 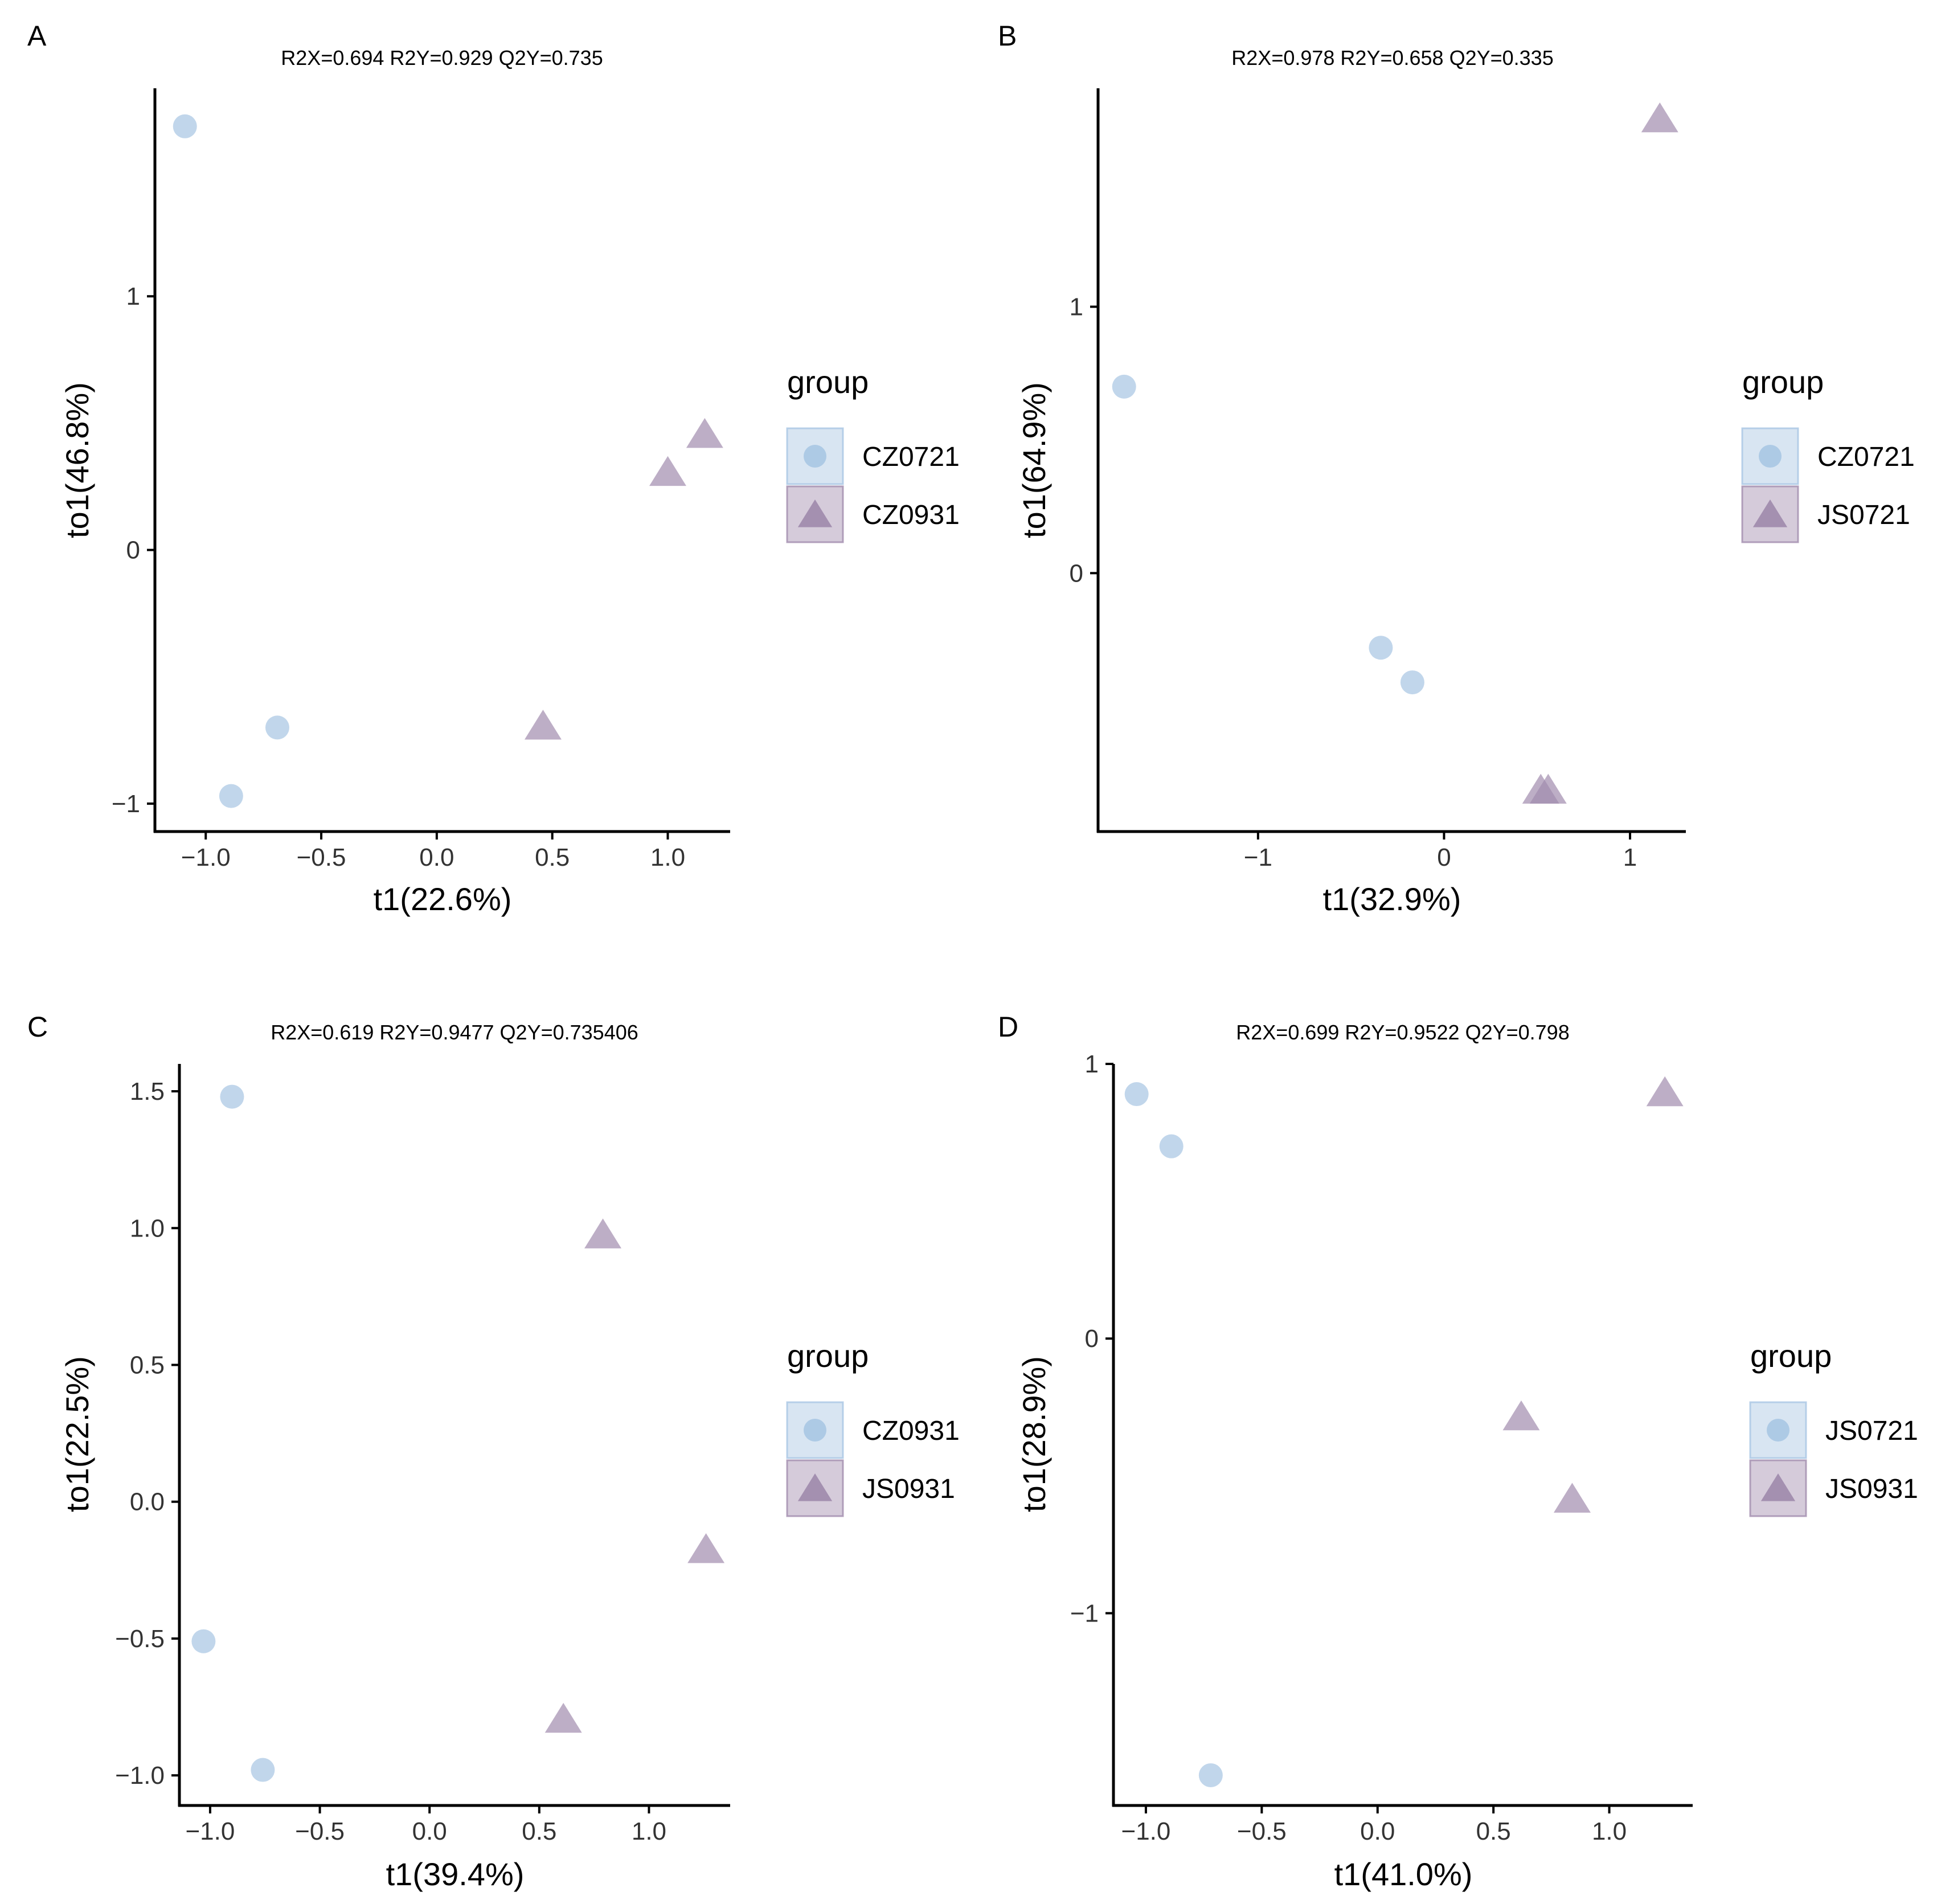 I want to click on x-tick-label: 0, so click(x=1444, y=857).